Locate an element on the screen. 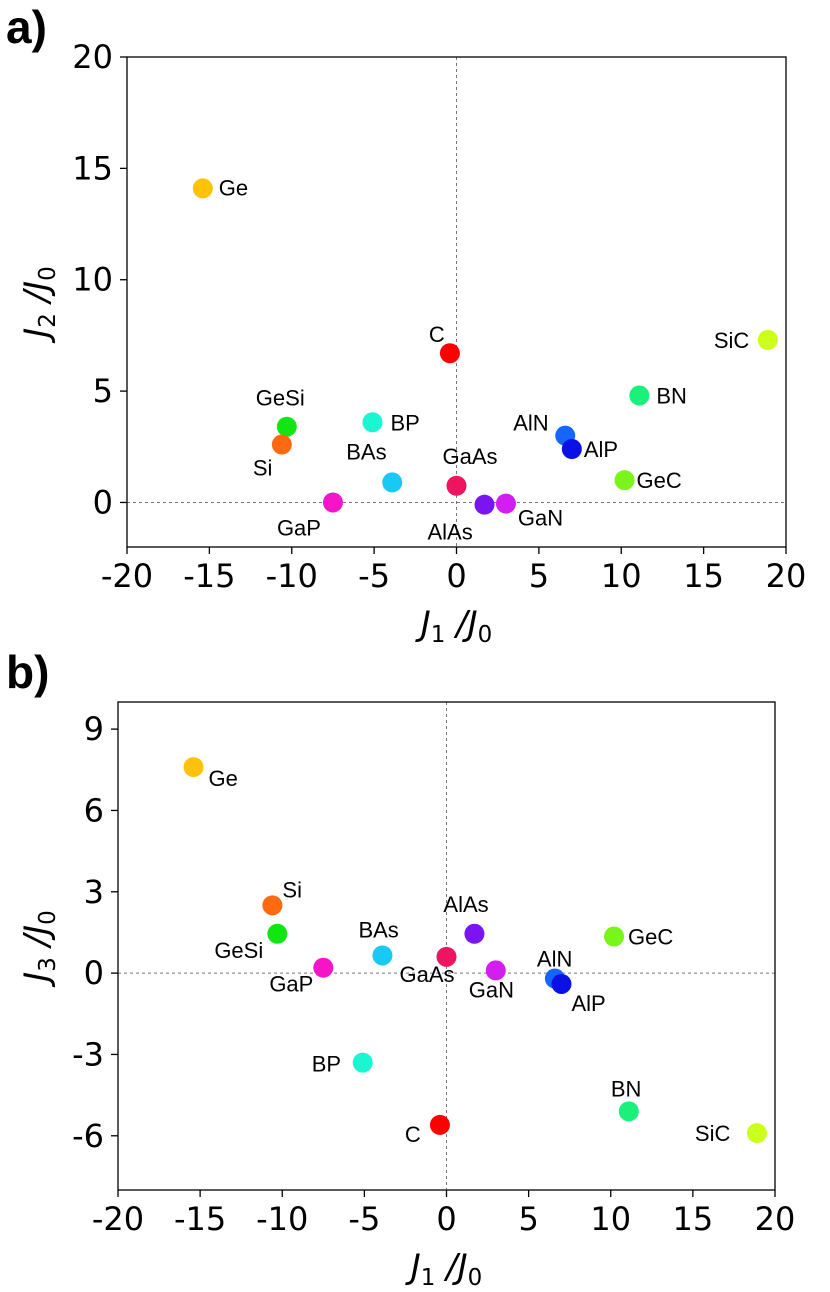 The height and width of the screenshot is (1292, 830). y-tick-label: 9 is located at coordinates (94, 729).